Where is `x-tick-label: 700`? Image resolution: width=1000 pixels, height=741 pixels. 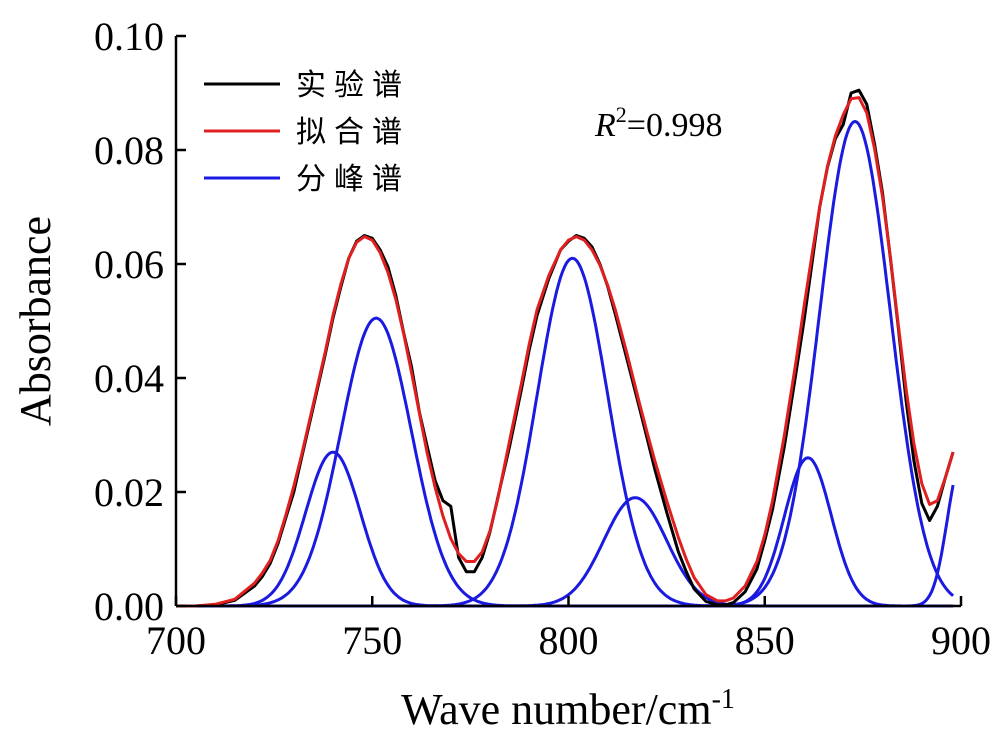
x-tick-label: 700 is located at coordinates (176, 640).